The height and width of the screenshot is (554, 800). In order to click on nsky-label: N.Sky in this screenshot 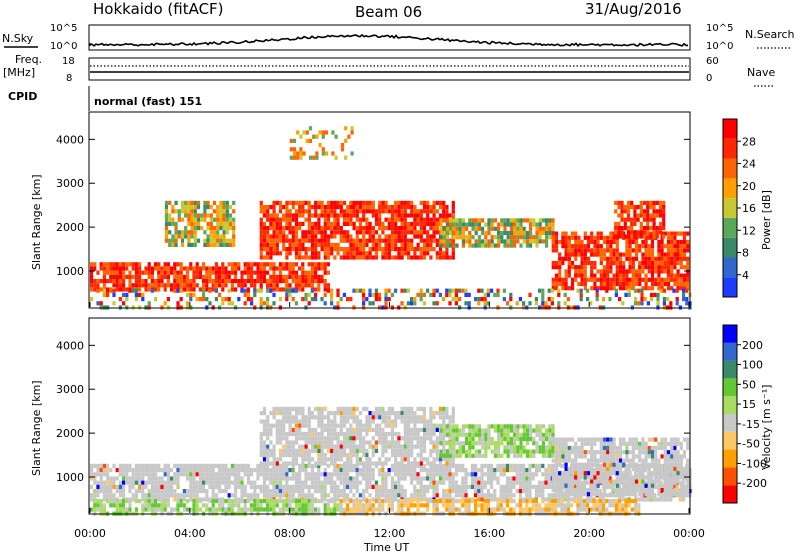, I will do `click(18, 38)`.